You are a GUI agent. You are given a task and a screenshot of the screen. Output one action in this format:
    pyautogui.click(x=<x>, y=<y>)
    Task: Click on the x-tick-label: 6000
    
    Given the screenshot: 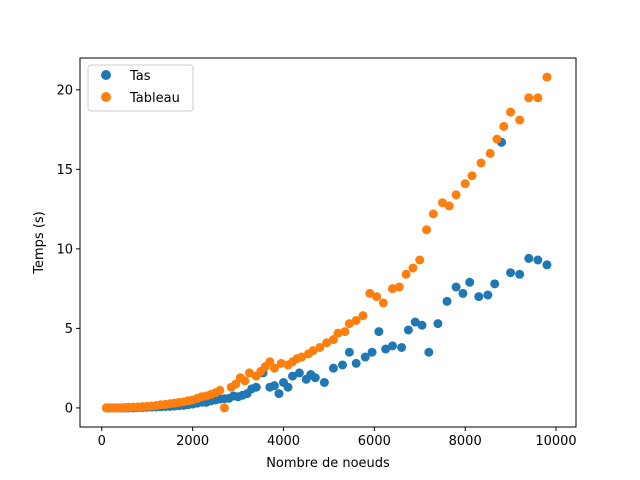 What is the action you would take?
    pyautogui.click(x=374, y=441)
    